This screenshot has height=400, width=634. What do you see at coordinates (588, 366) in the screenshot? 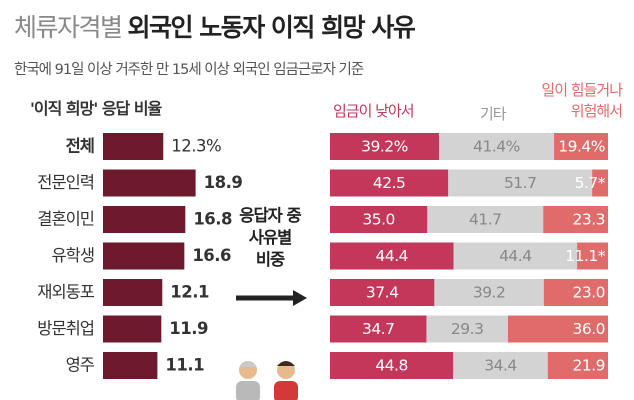
I see `segment-hard-dangerous-label: 21.9` at bounding box center [588, 366].